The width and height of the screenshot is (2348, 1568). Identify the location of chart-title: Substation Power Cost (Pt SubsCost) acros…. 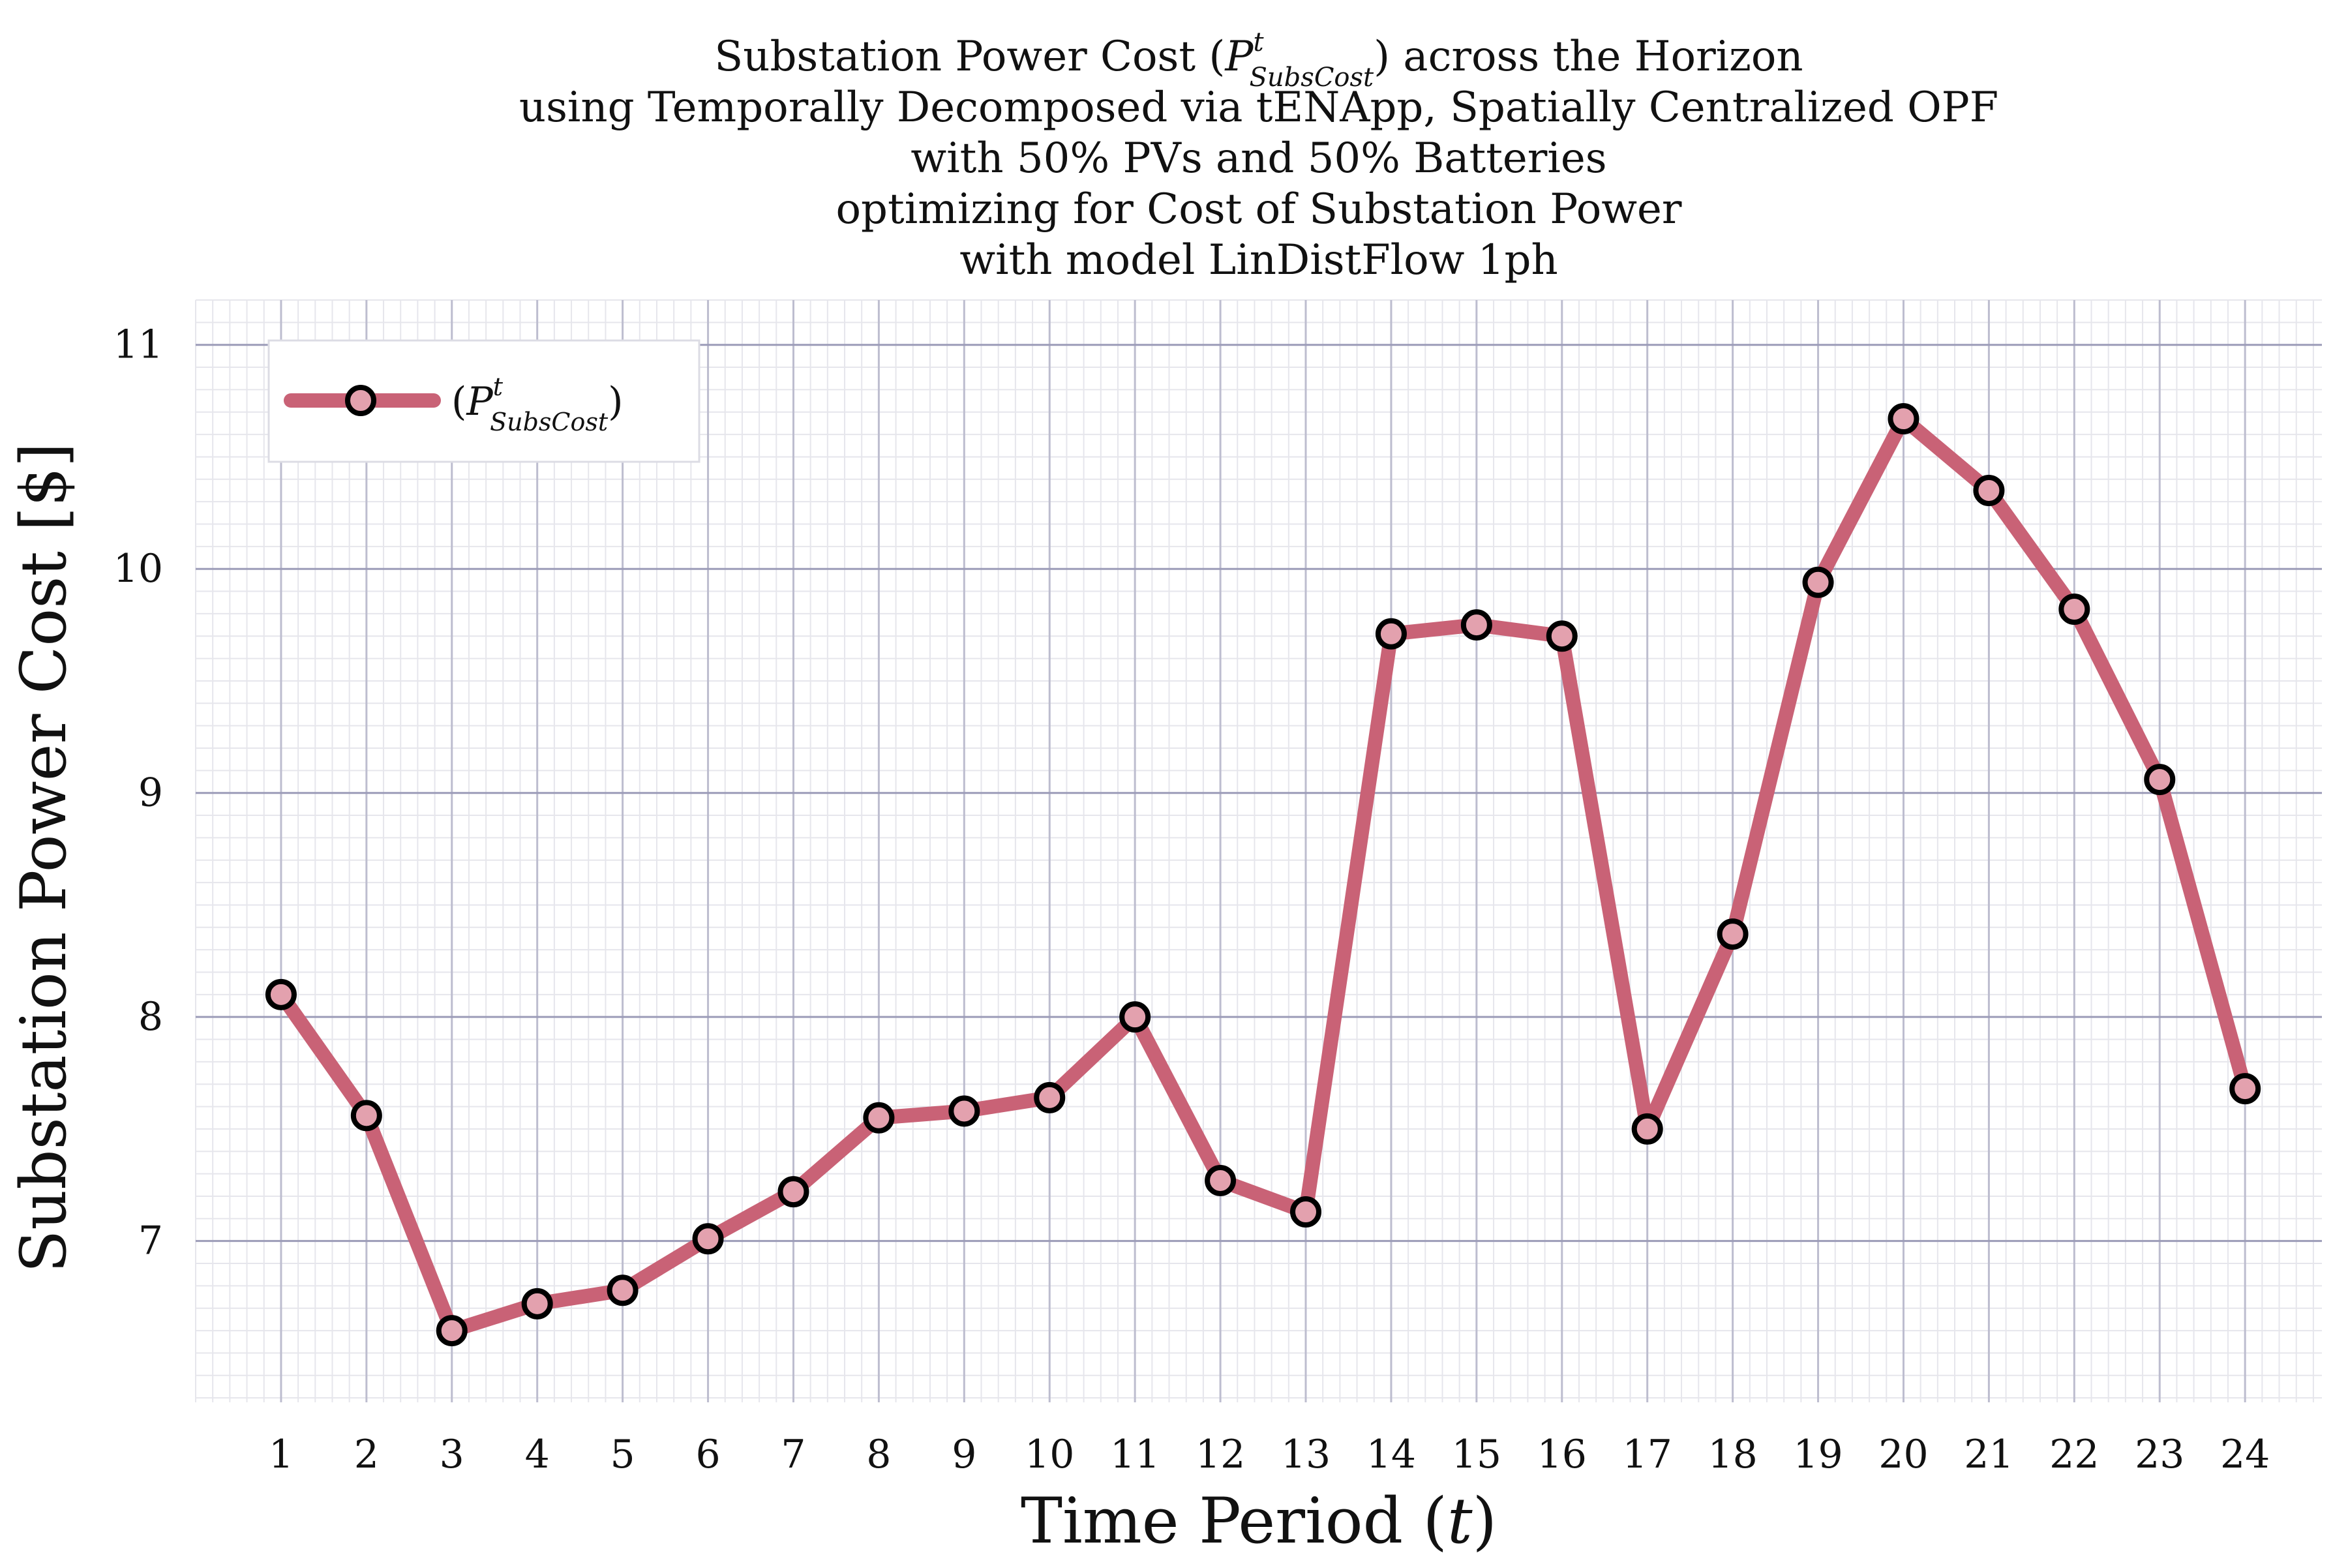
(1259, 155).